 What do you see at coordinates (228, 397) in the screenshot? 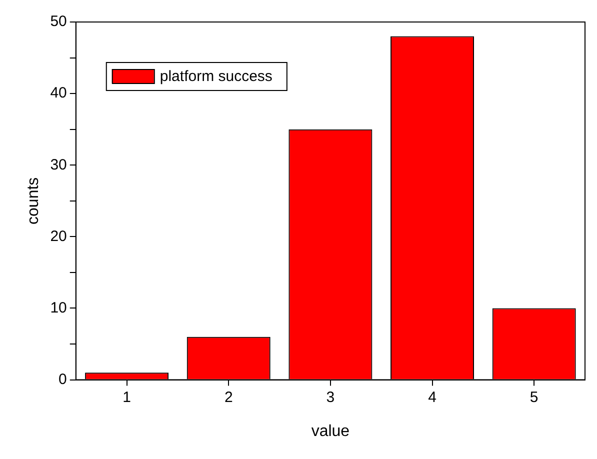
I see `x-tick-label: 2` at bounding box center [228, 397].